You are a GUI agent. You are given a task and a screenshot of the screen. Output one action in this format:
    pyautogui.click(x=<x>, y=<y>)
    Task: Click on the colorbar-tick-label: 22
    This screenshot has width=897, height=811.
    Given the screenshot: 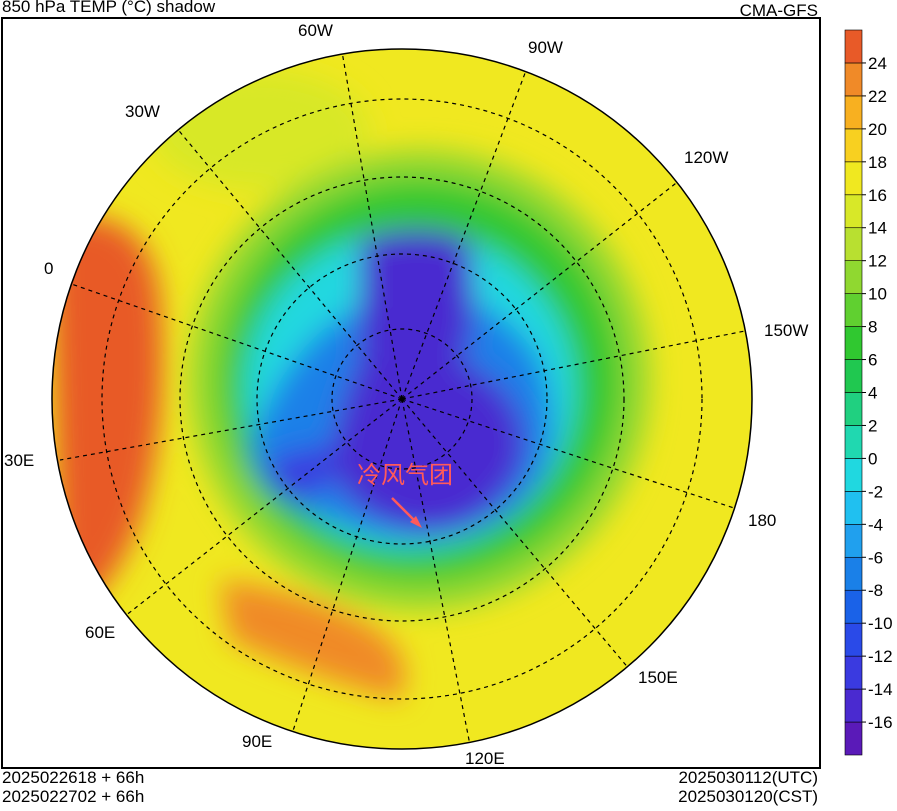 What is the action you would take?
    pyautogui.click(x=877, y=96)
    